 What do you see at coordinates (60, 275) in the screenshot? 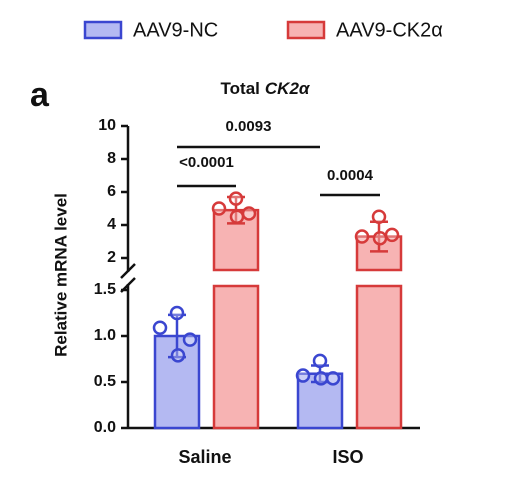
I see `y-axis-label: Relative mRNA level` at bounding box center [60, 275].